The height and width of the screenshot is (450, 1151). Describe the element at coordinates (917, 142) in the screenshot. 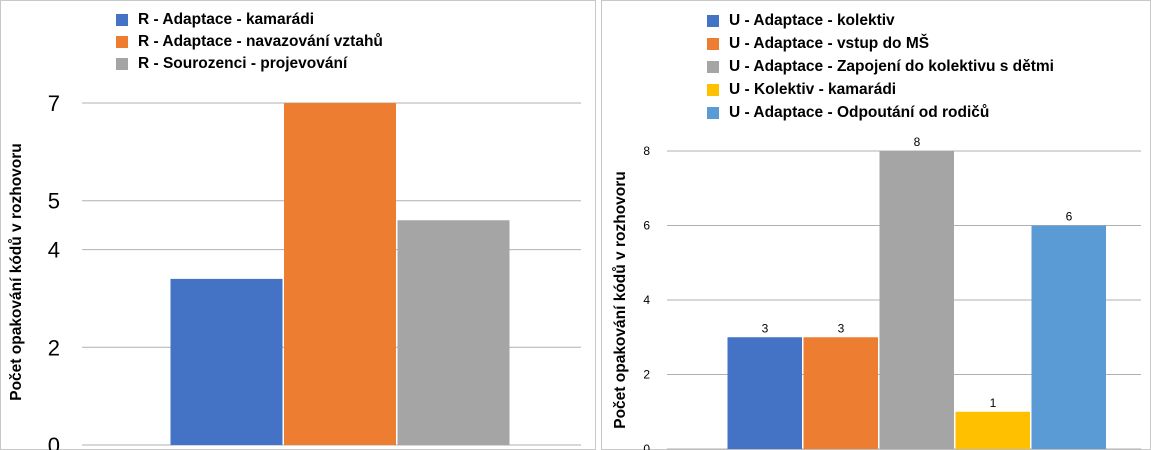

I see `data-label: 8` at that location.